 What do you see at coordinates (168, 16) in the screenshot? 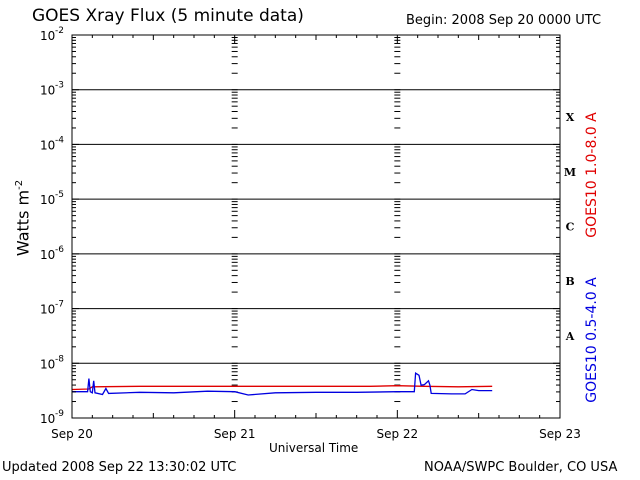
I see `chart-title: GOES Xray Flux (5 minute data)` at bounding box center [168, 16].